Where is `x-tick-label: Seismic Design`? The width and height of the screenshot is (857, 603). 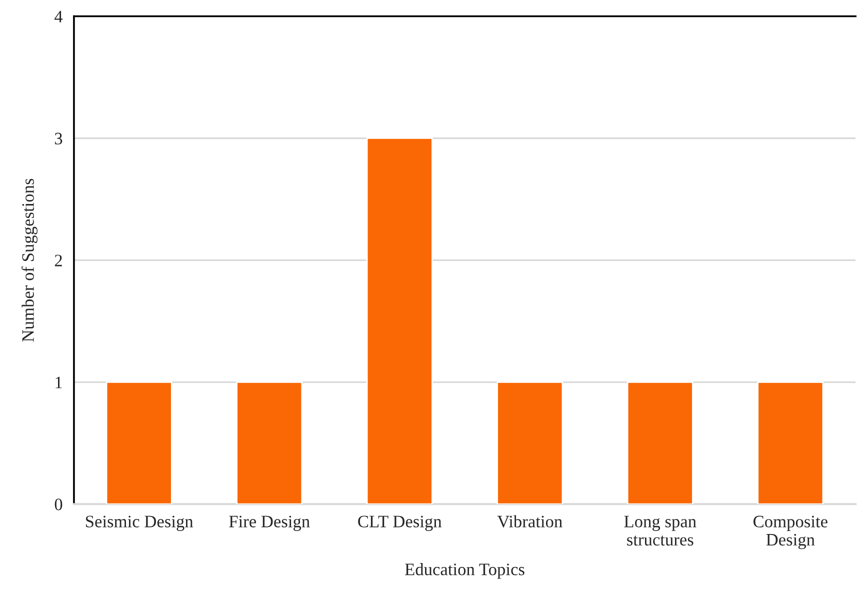 x-tick-label: Seismic Design is located at coordinates (140, 523).